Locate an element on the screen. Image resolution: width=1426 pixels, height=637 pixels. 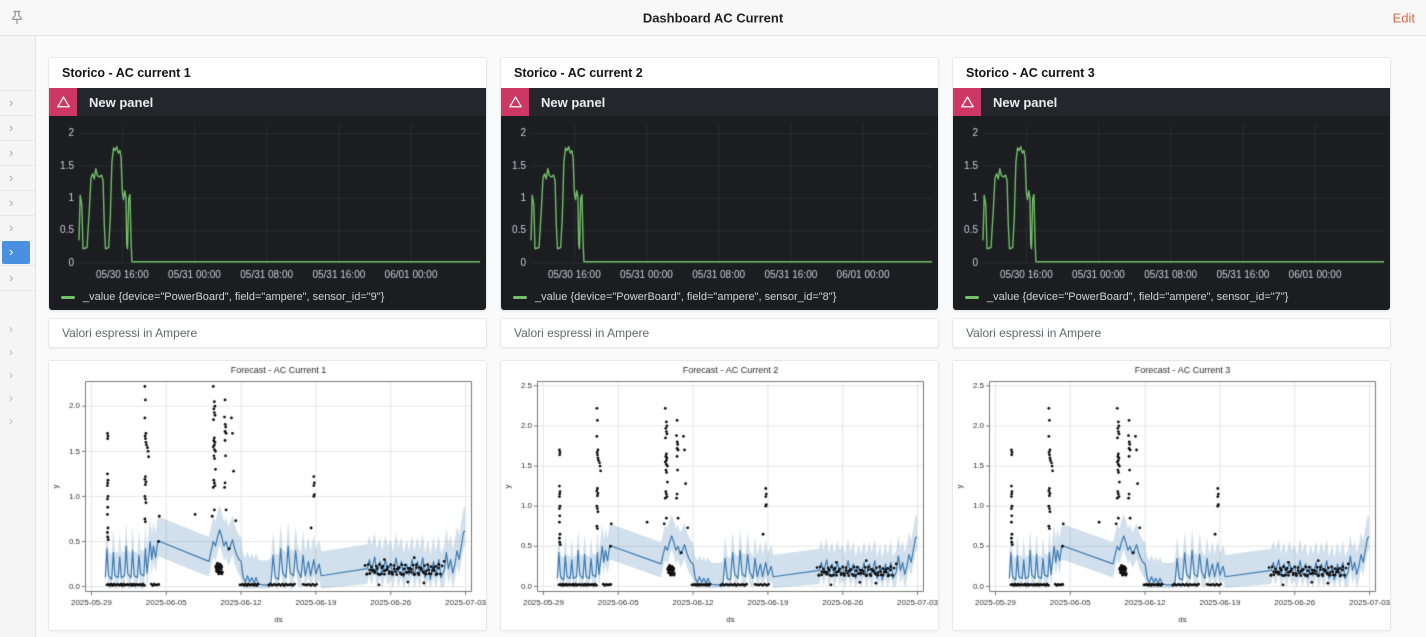
sidebar-row-group-bottom: › › › › › is located at coordinates (17, 374).